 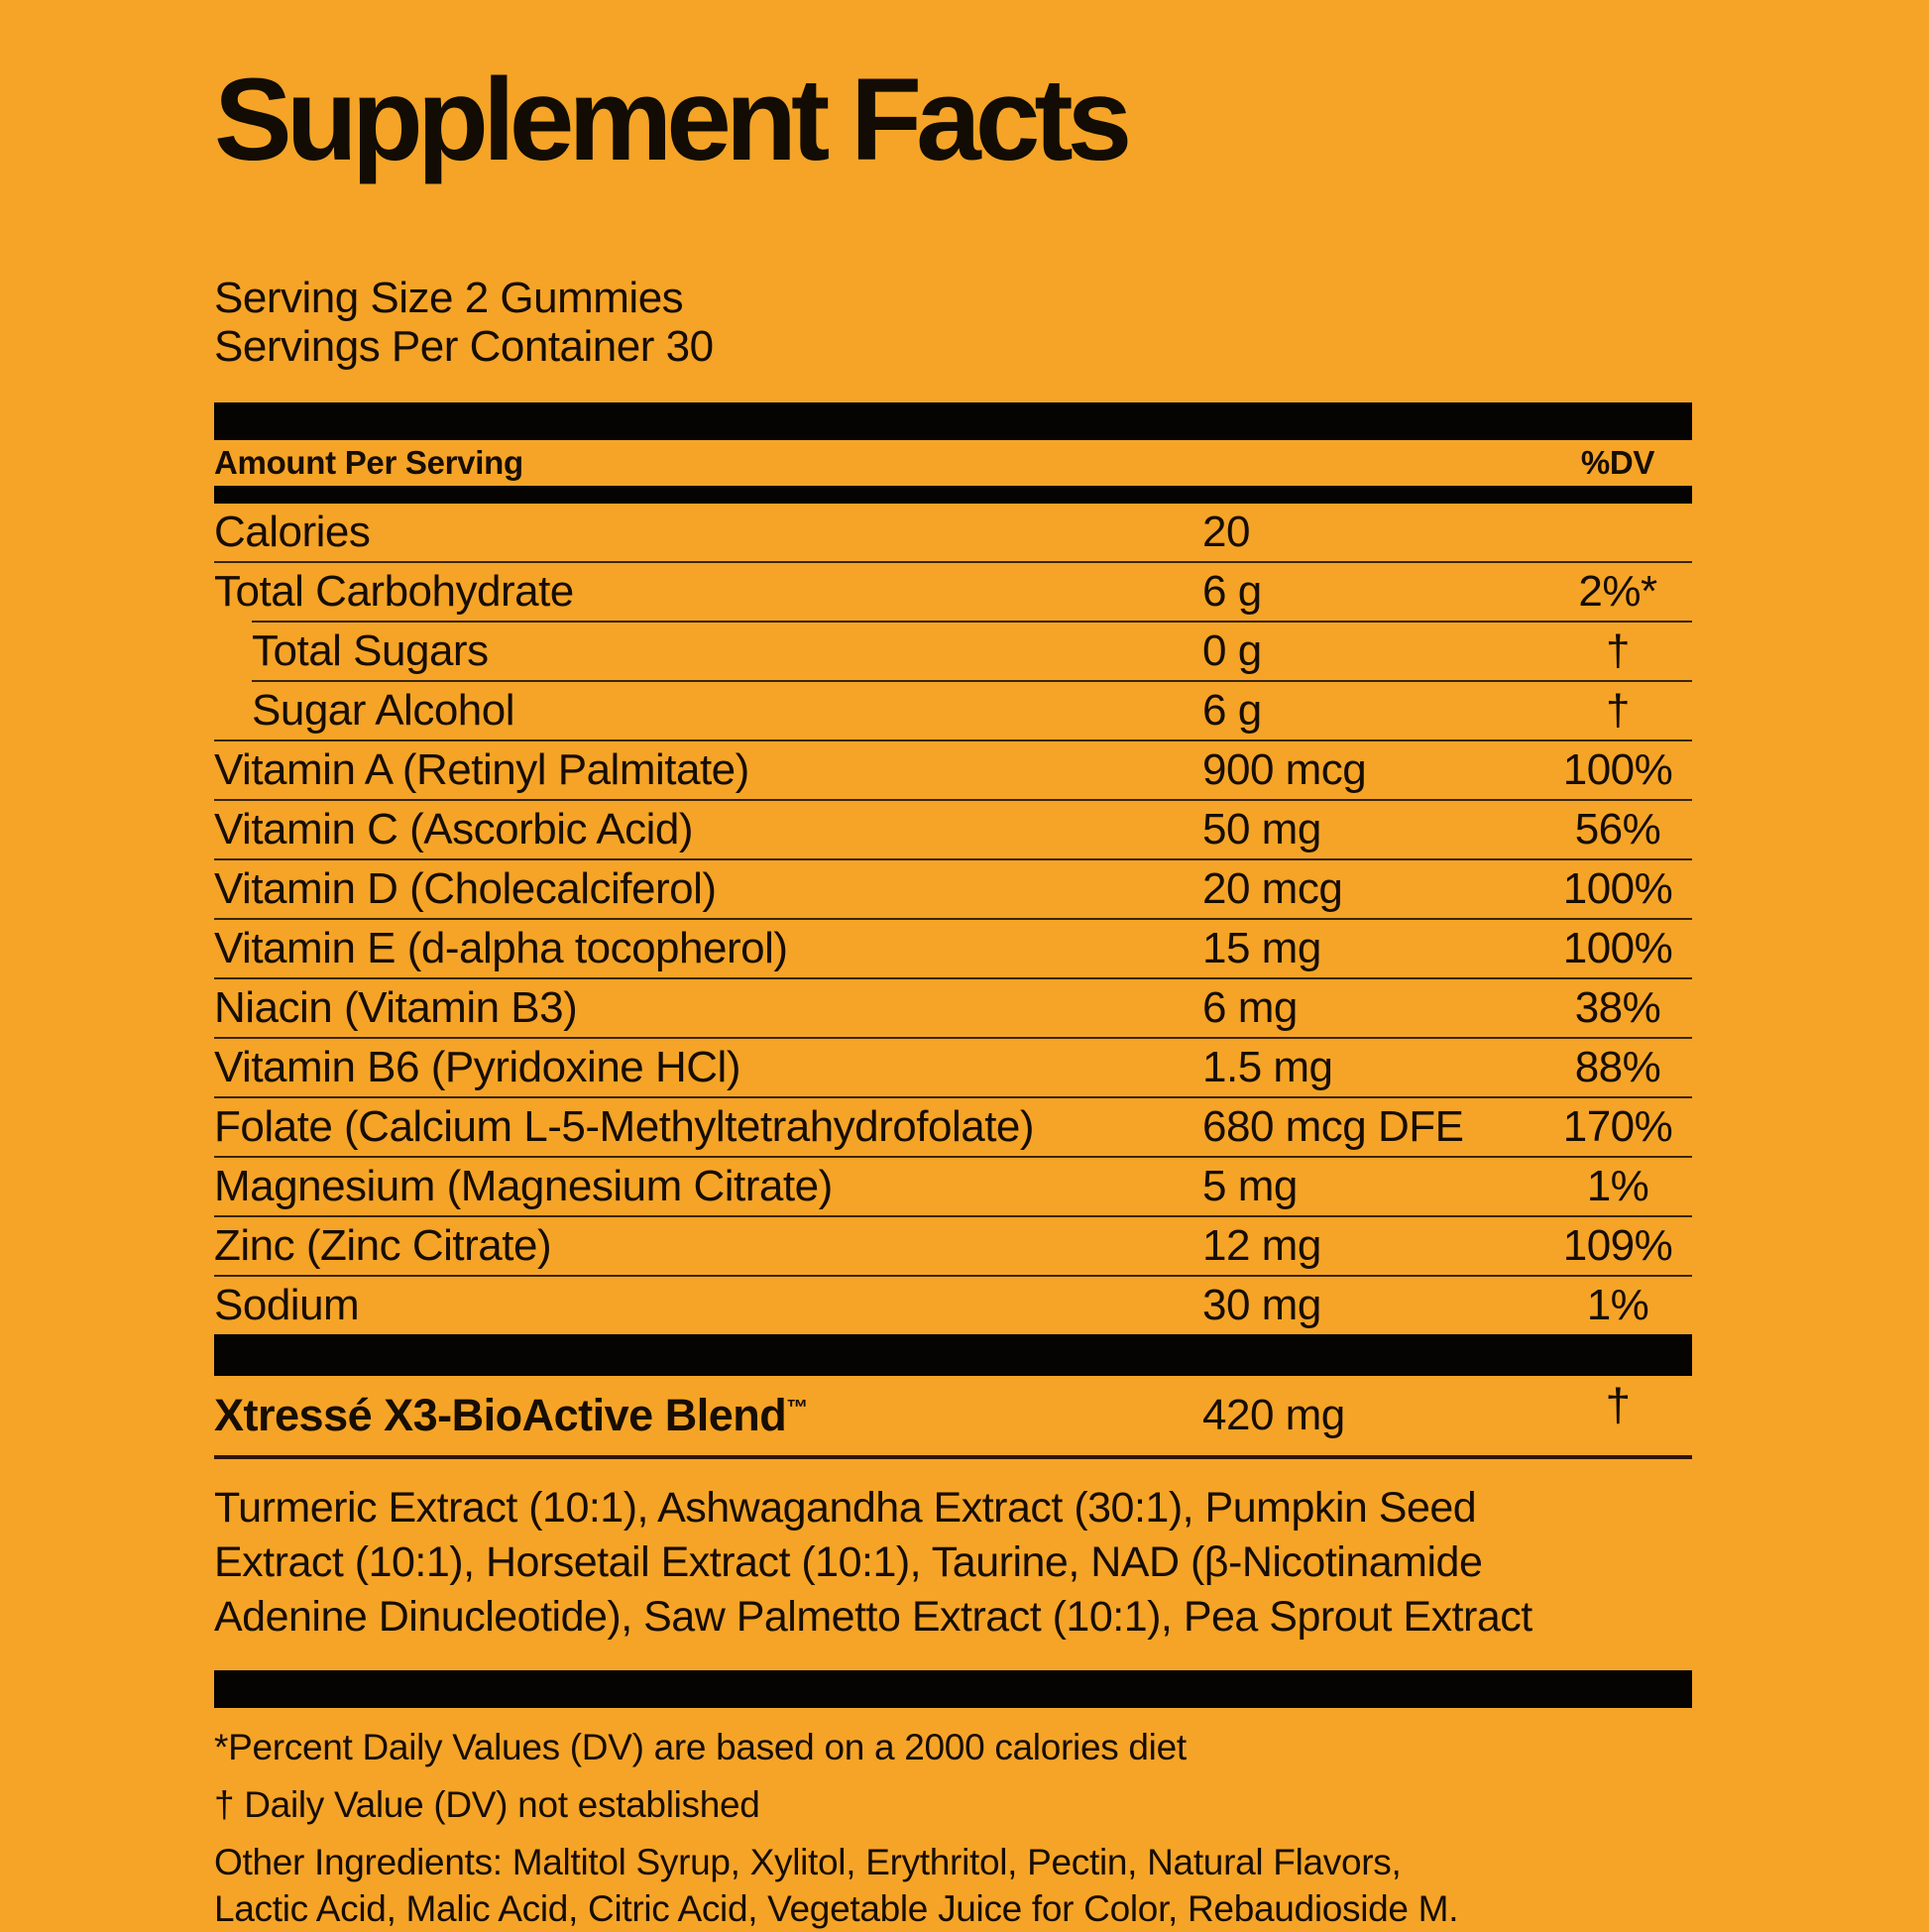 I want to click on top-divider-bar, so click(x=953, y=421).